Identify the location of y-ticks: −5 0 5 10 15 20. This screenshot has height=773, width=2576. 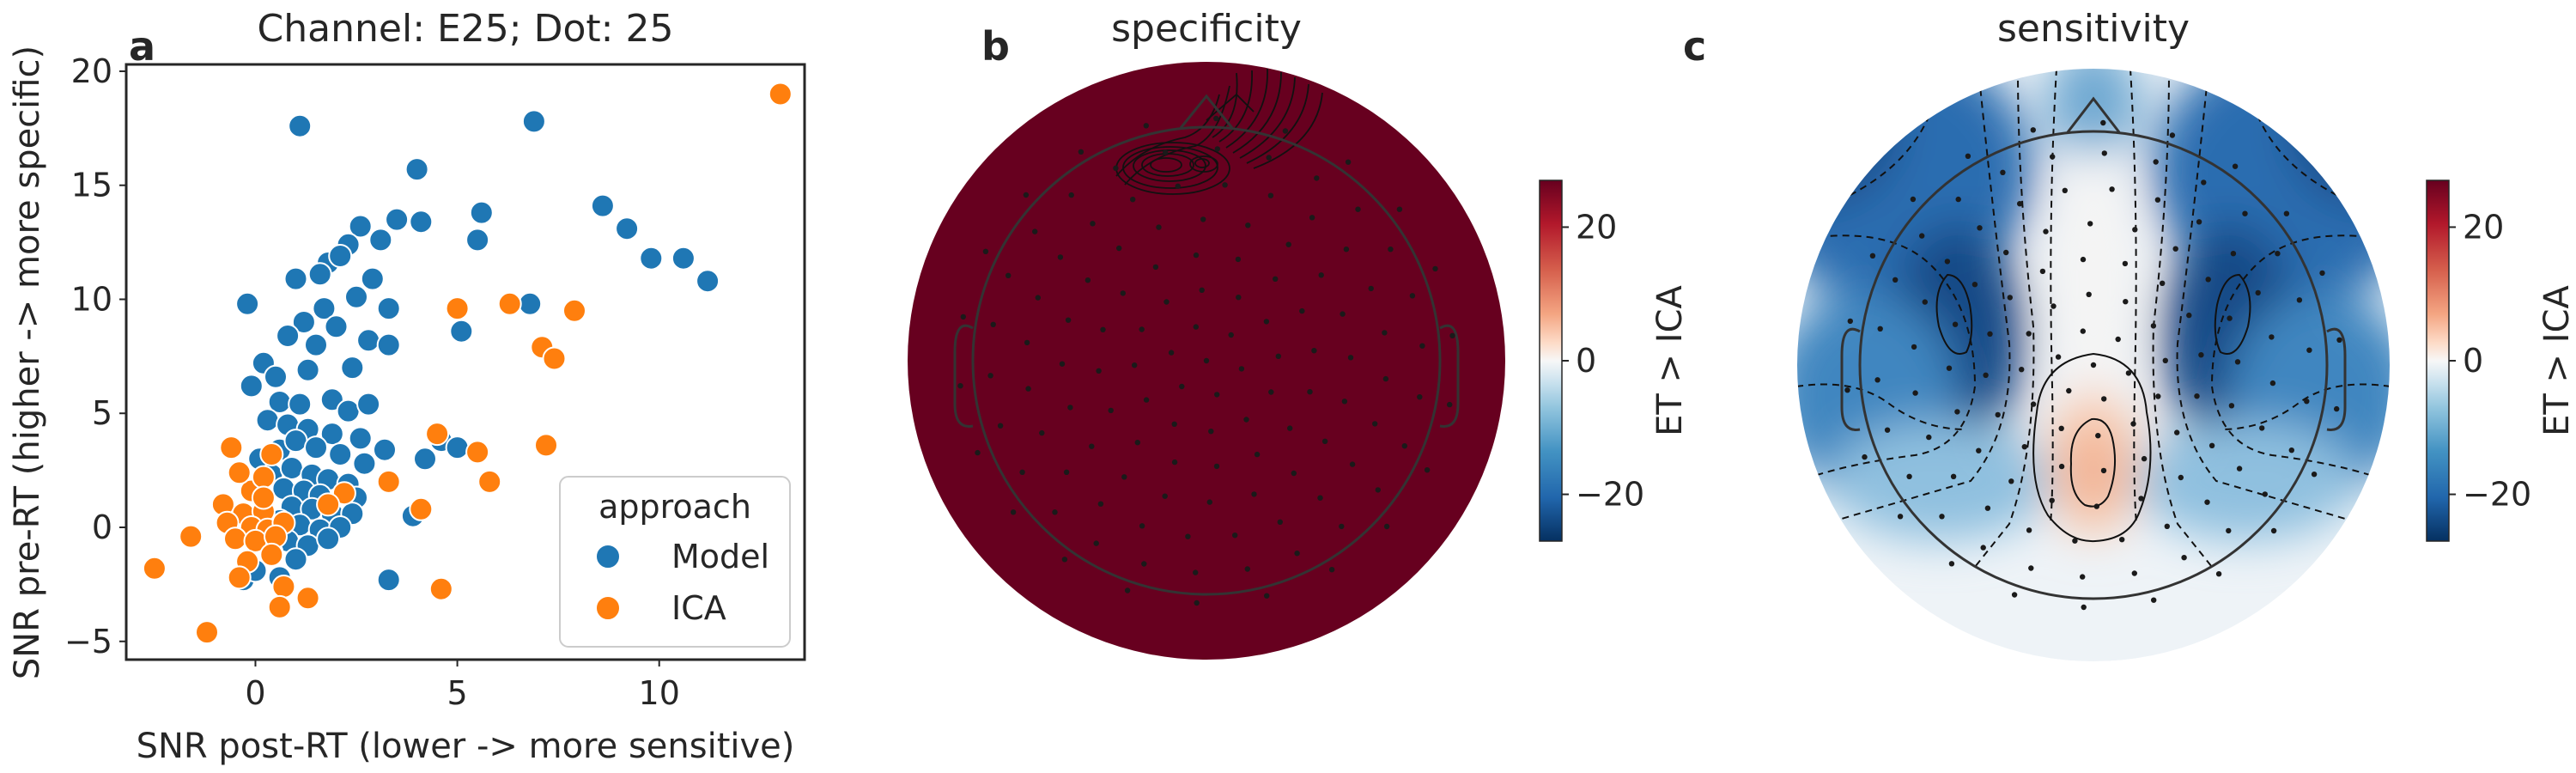
(95, 356).